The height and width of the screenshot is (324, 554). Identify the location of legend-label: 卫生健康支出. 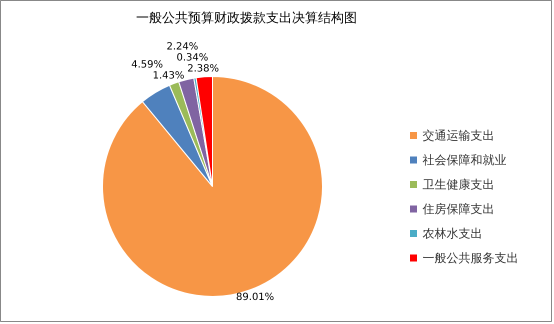
(458, 185).